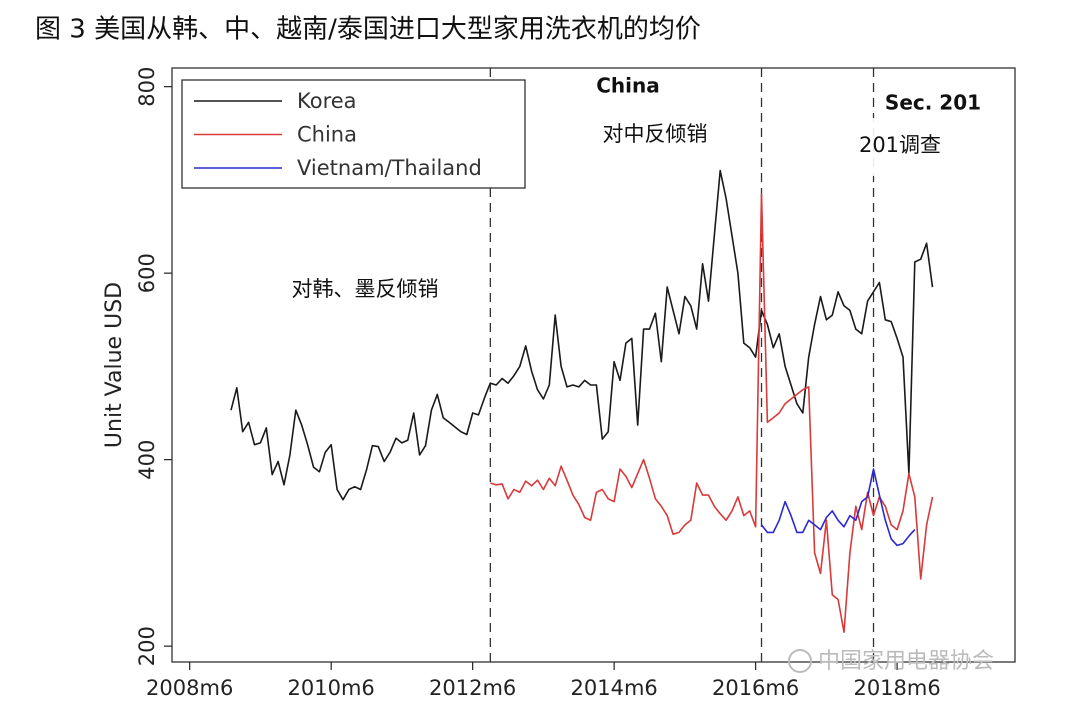  I want to click on y-axis-label: Unit Value USD, so click(114, 365).